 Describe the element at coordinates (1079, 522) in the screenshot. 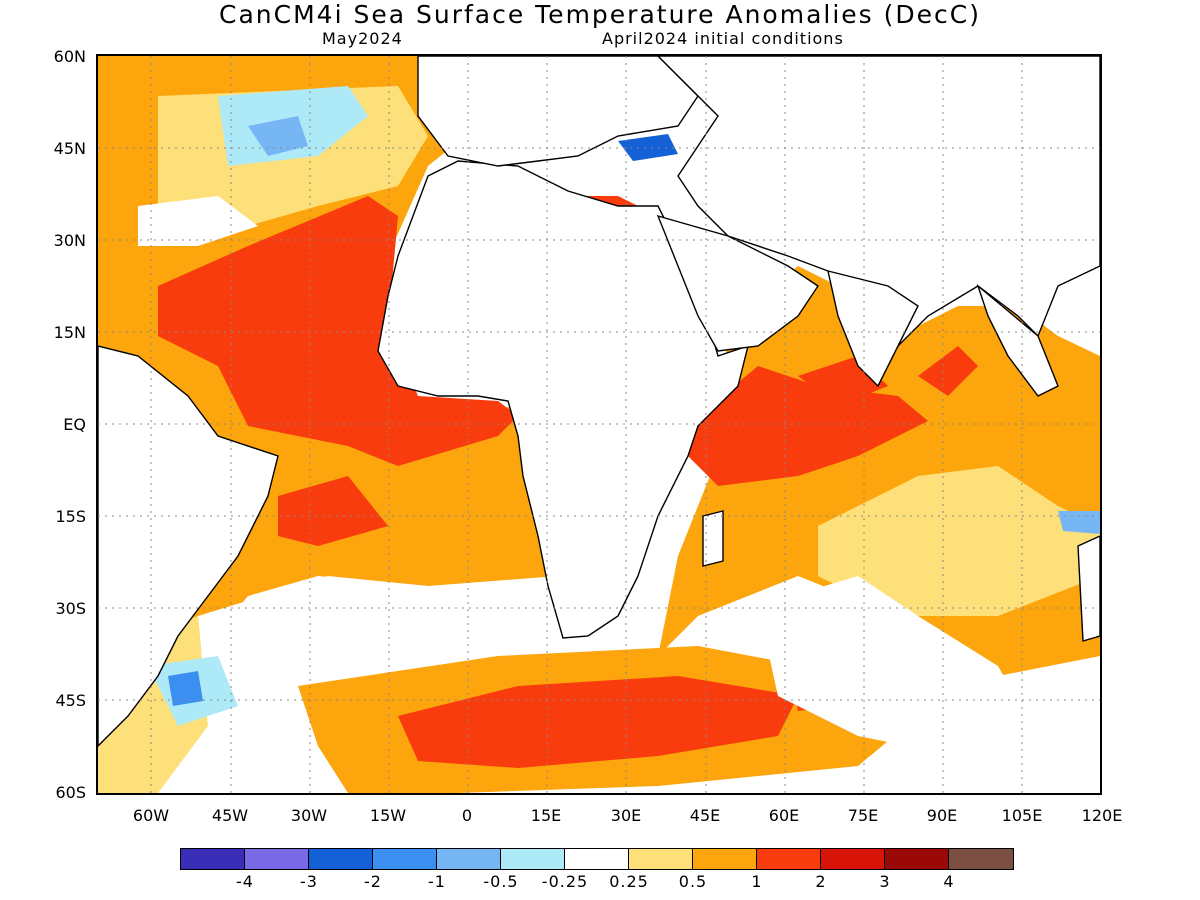

I see `anomaly-region-indonesia-blue` at that location.